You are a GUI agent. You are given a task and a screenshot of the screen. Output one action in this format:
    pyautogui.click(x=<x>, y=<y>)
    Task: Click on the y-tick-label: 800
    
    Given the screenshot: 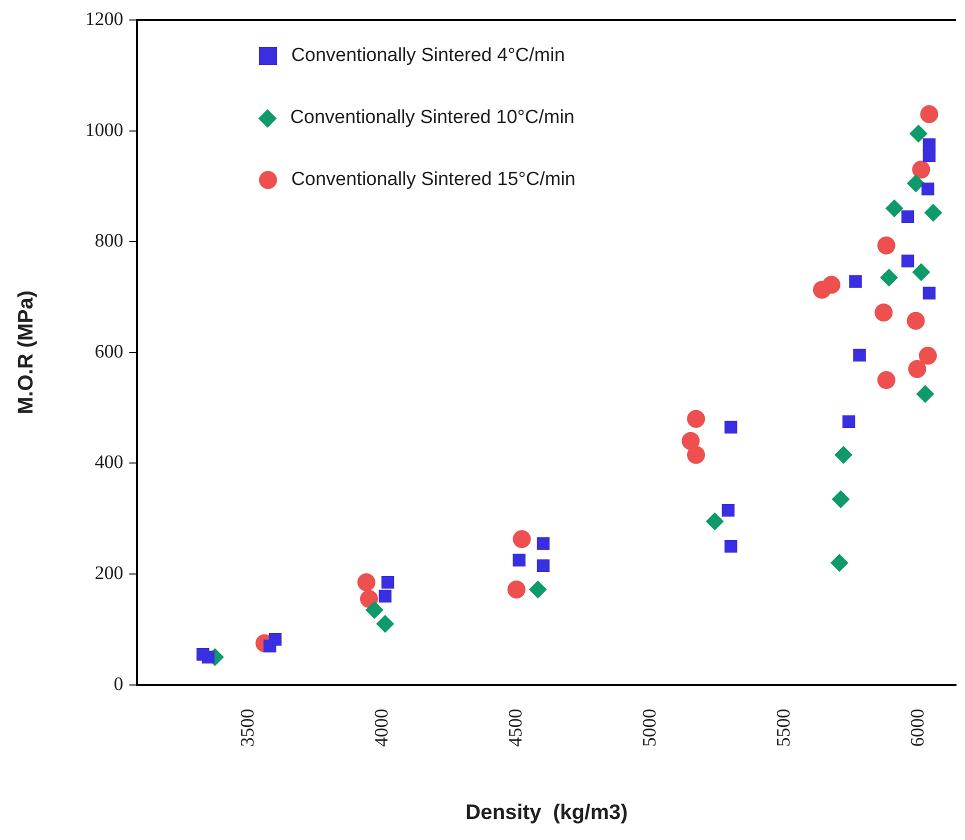 What is the action you would take?
    pyautogui.click(x=109, y=241)
    